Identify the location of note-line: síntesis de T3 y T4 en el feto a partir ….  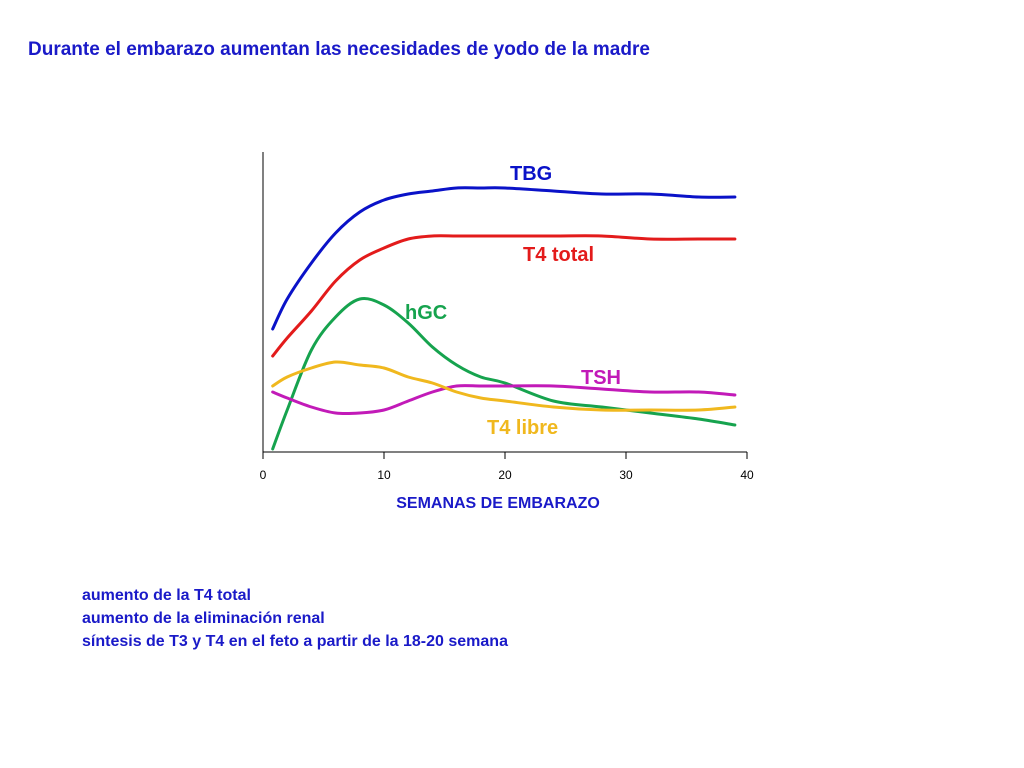
(295, 641).